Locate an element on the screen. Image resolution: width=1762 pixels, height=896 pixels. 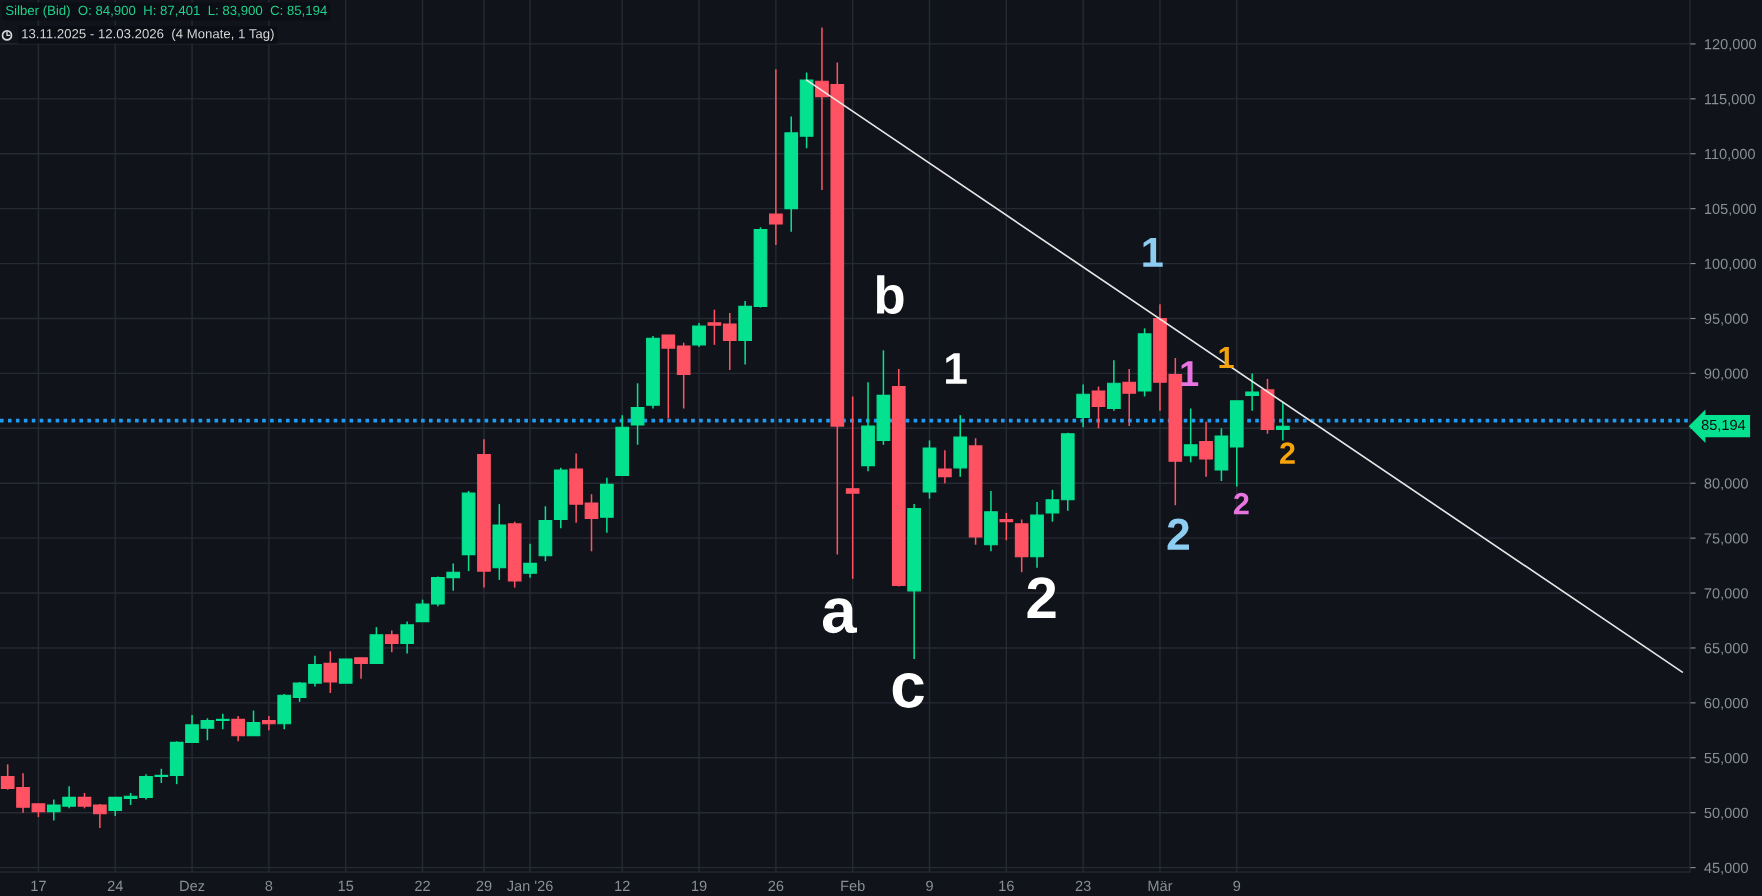
x-tick-label: Mär is located at coordinates (1160, 886).